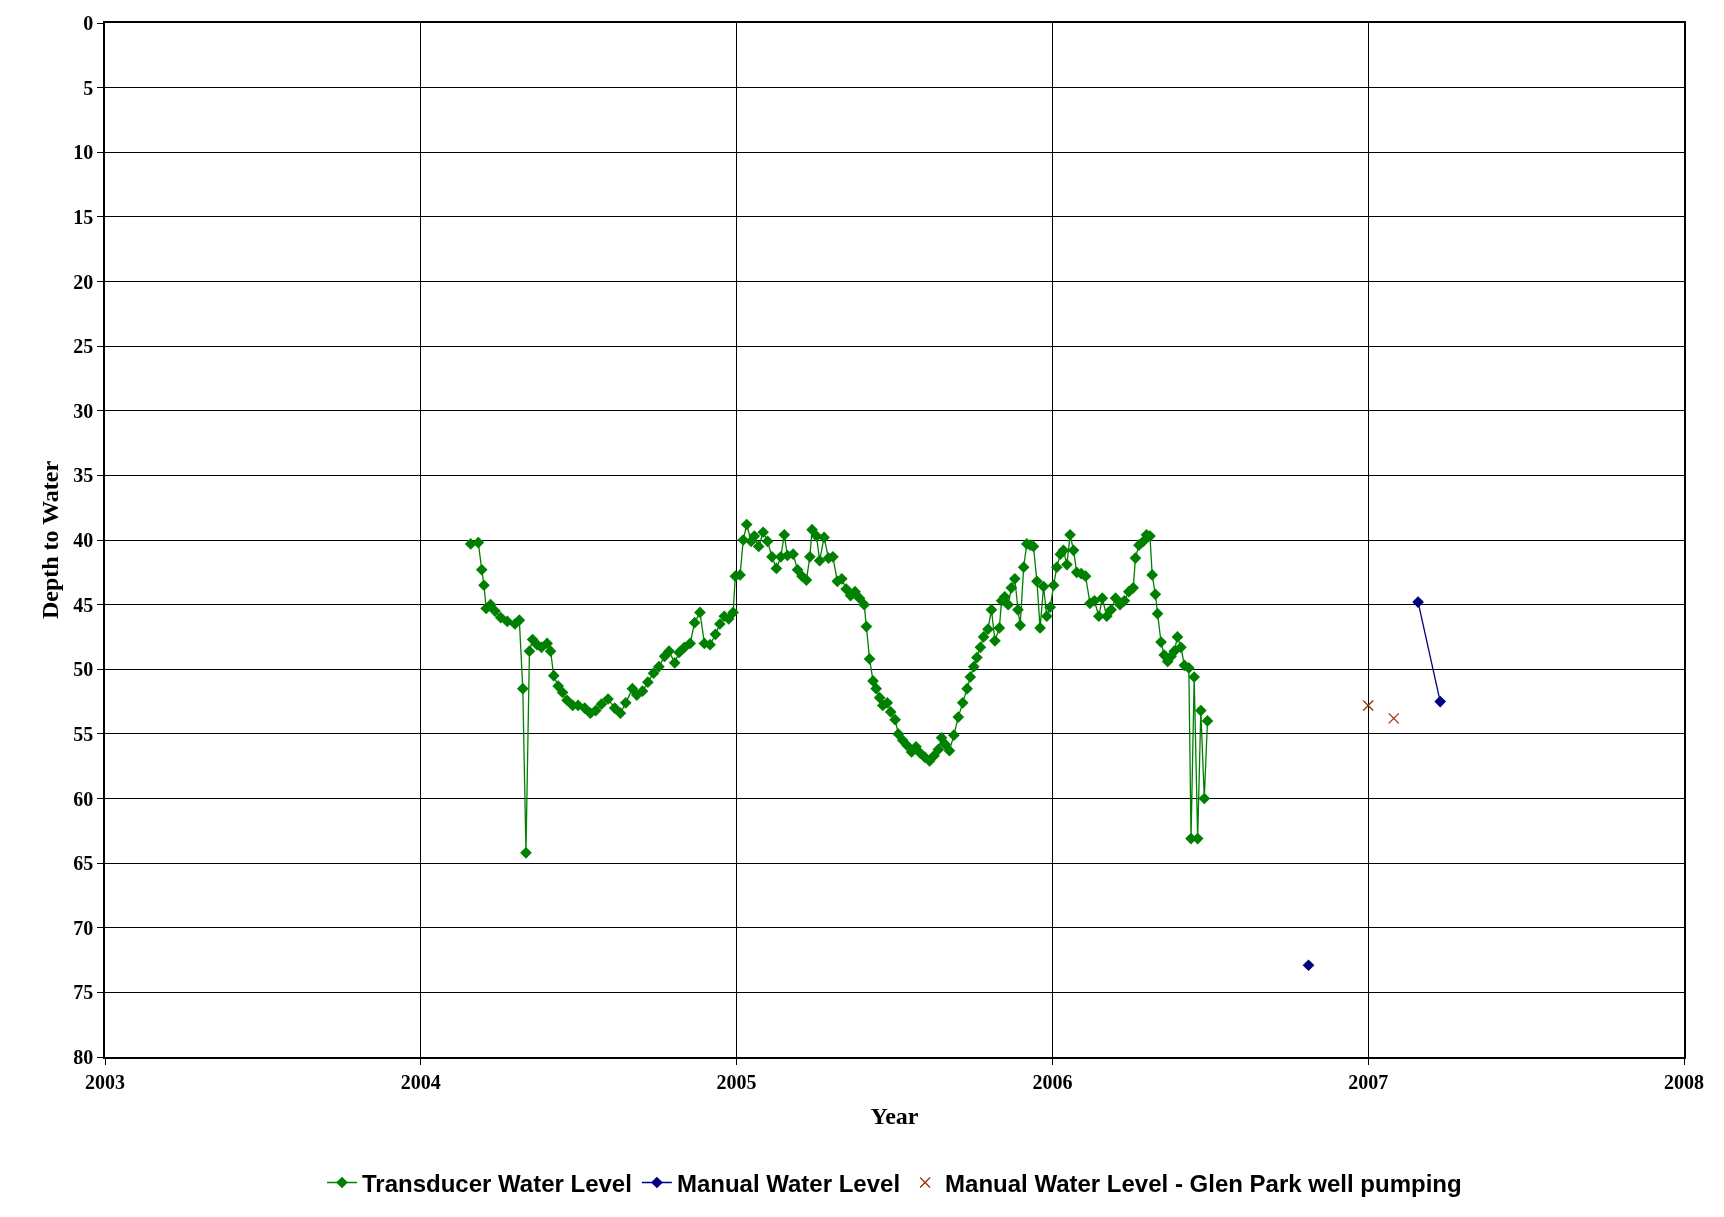  Describe the element at coordinates (83, 1057) in the screenshot. I see `y-tick-label: 80` at that location.